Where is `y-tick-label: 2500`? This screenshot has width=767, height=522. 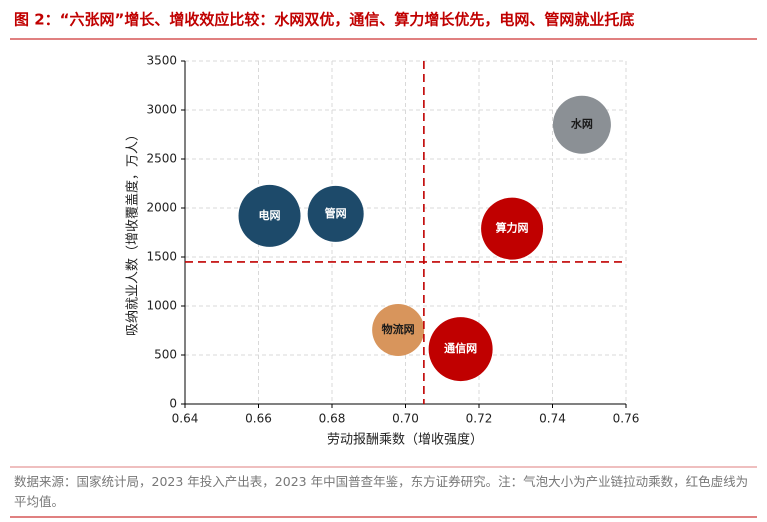 y-tick-label: 2500 is located at coordinates (161, 159).